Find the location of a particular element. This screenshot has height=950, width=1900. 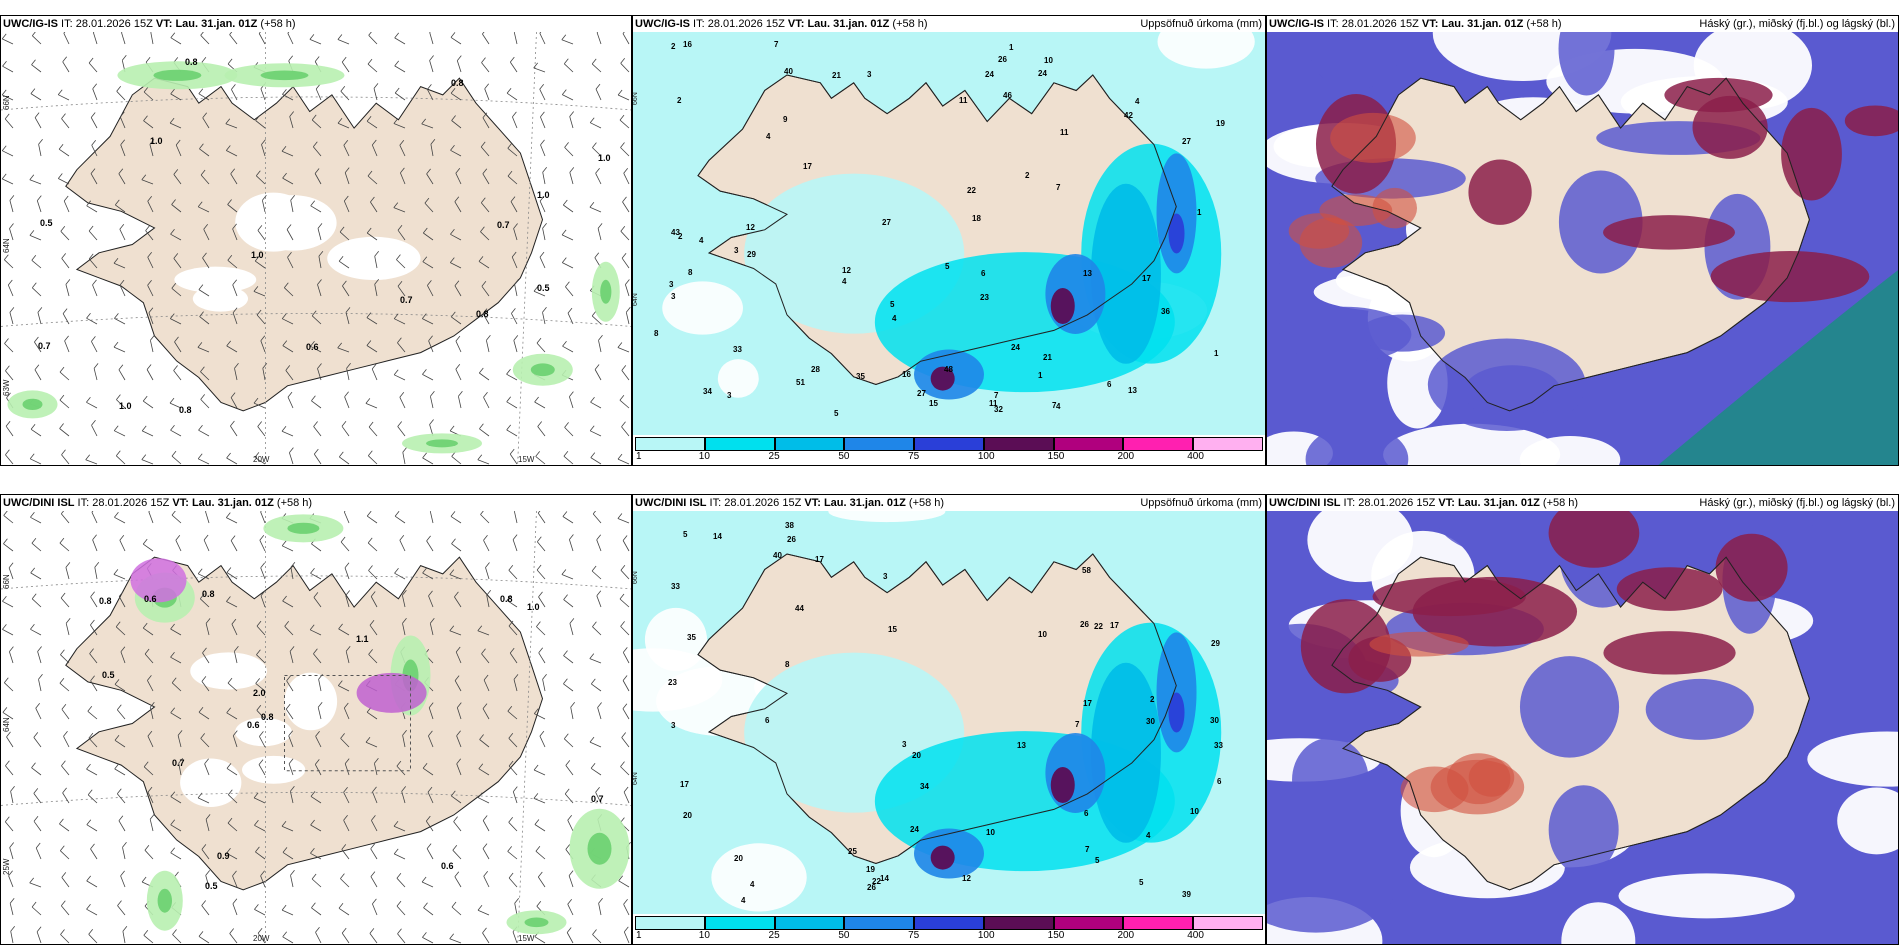

precip-value-label: 25 is located at coordinates (852, 851).